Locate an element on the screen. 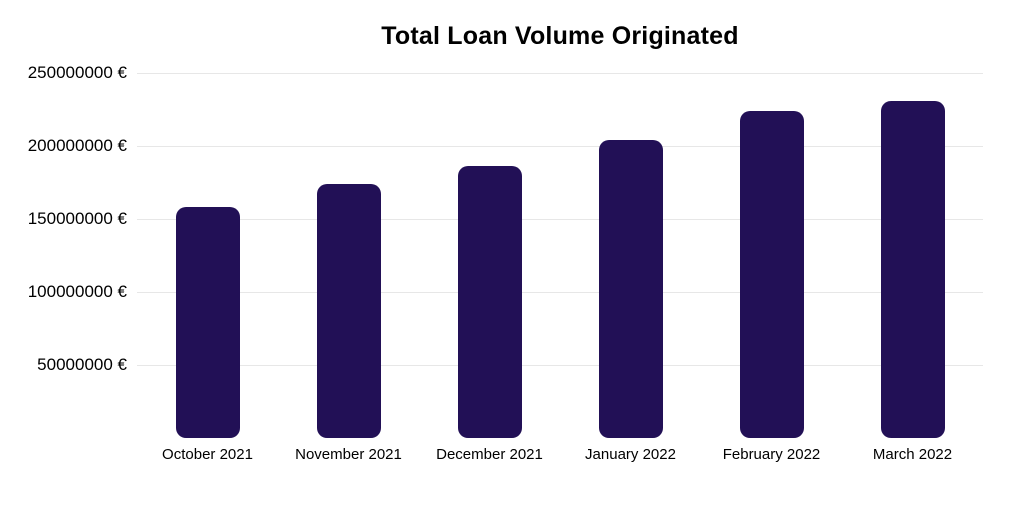 This screenshot has width=1024, height=507. bar-november-2021 is located at coordinates (348, 310).